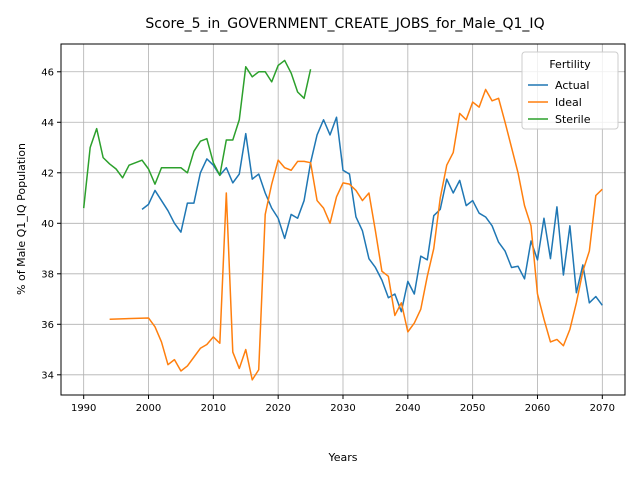 The height and width of the screenshot is (480, 640). Describe the element at coordinates (602, 408) in the screenshot. I see `x-tick-label: 2070` at that location.